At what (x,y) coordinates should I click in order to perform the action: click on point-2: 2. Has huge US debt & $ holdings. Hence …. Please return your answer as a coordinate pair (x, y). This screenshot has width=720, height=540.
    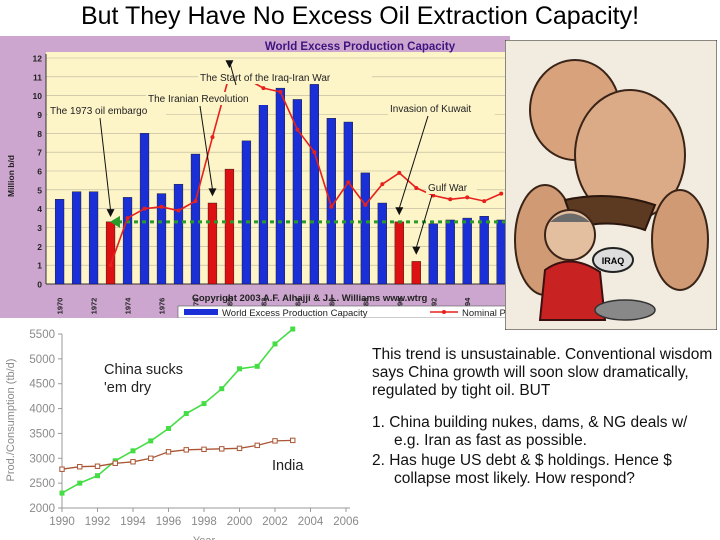
    Looking at the image, I should click on (522, 469).